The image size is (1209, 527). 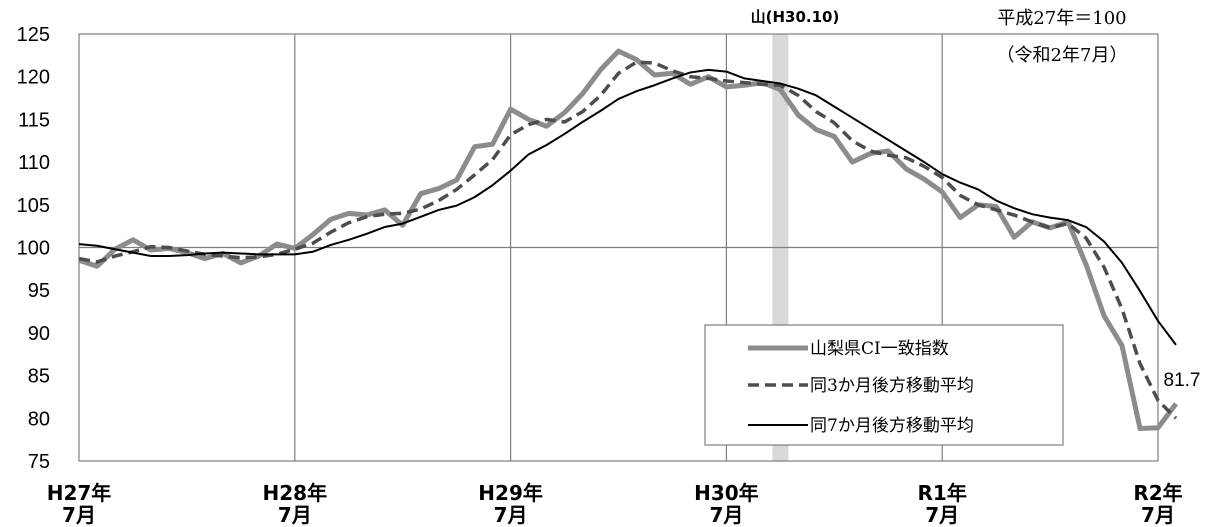 What do you see at coordinates (39, 291) in the screenshot?
I see `y-tick-label: 95` at bounding box center [39, 291].